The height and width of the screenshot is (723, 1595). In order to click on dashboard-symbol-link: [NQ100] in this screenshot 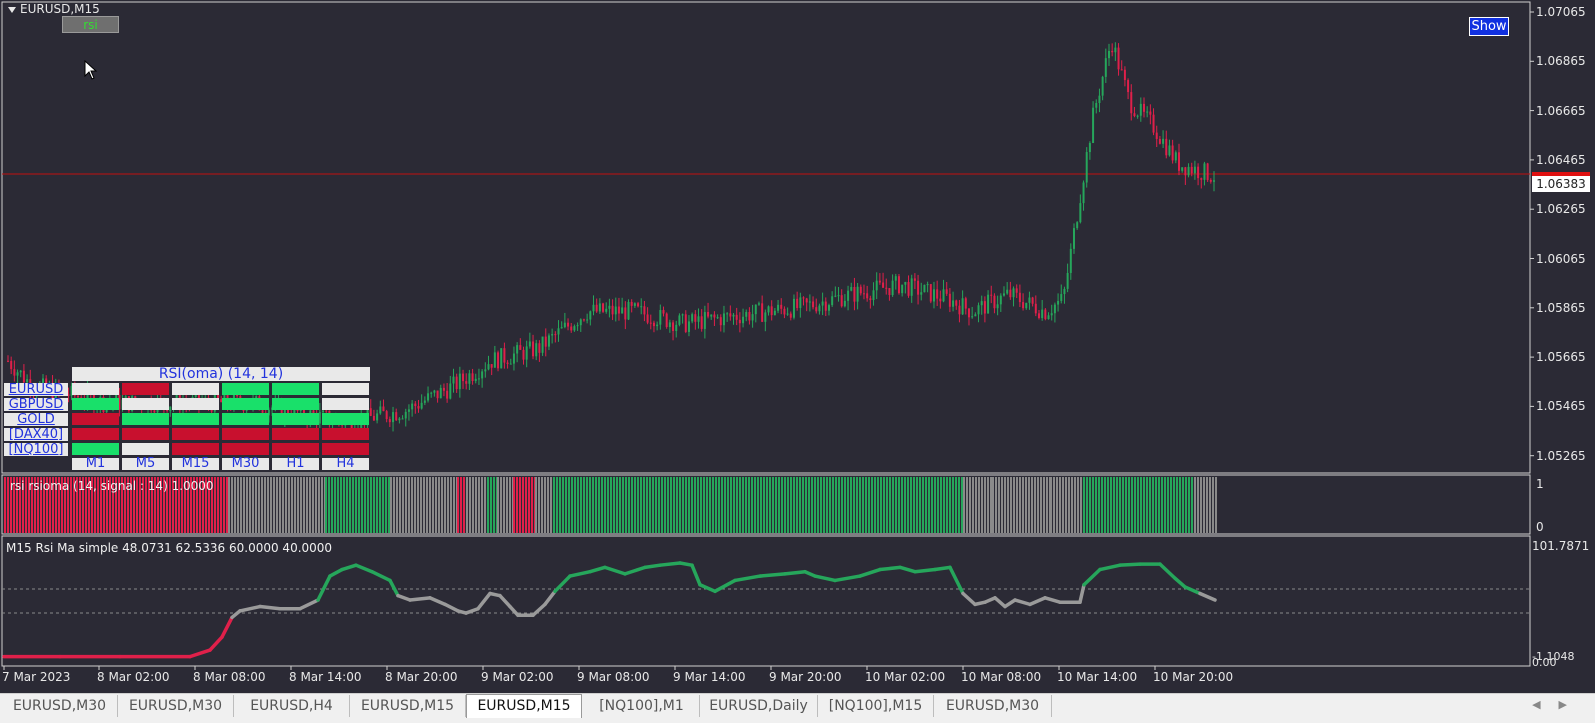, I will do `click(36, 449)`.